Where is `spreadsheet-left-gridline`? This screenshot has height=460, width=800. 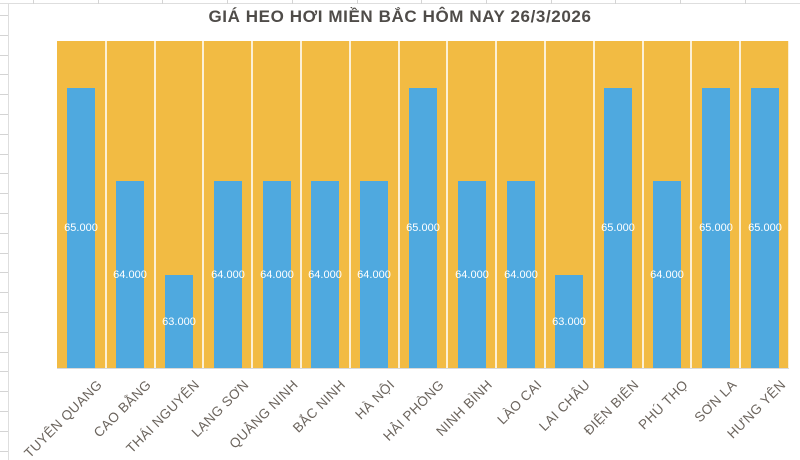
spreadsheet-left-gridline is located at coordinates (8, 231).